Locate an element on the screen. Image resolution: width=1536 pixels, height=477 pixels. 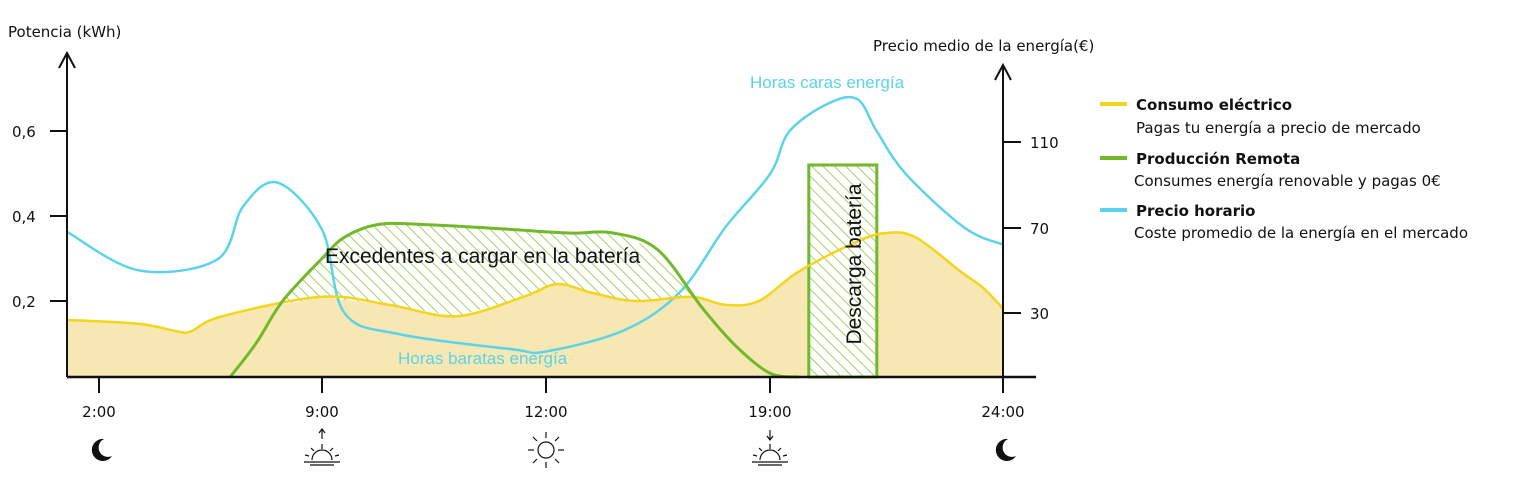
battery-discharge-bar is located at coordinates (843, 271).